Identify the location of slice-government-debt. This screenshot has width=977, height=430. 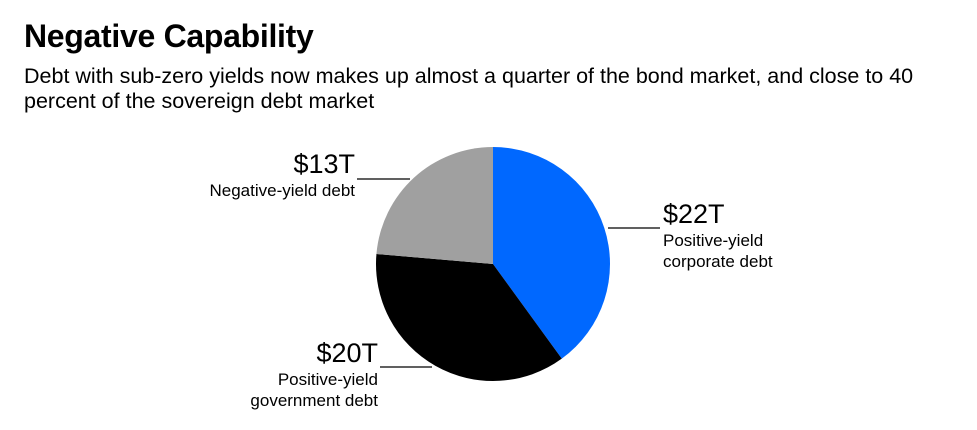
(469, 317).